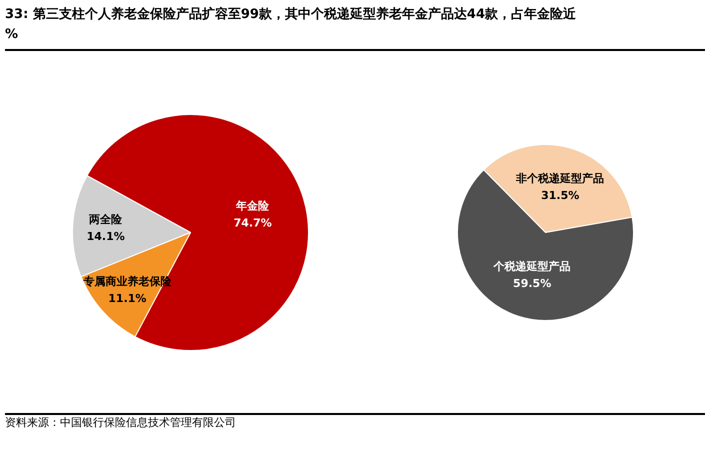 This screenshot has height=469, width=710. What do you see at coordinates (532, 283) in the screenshot?
I see `data-label: 59.5%` at bounding box center [532, 283].